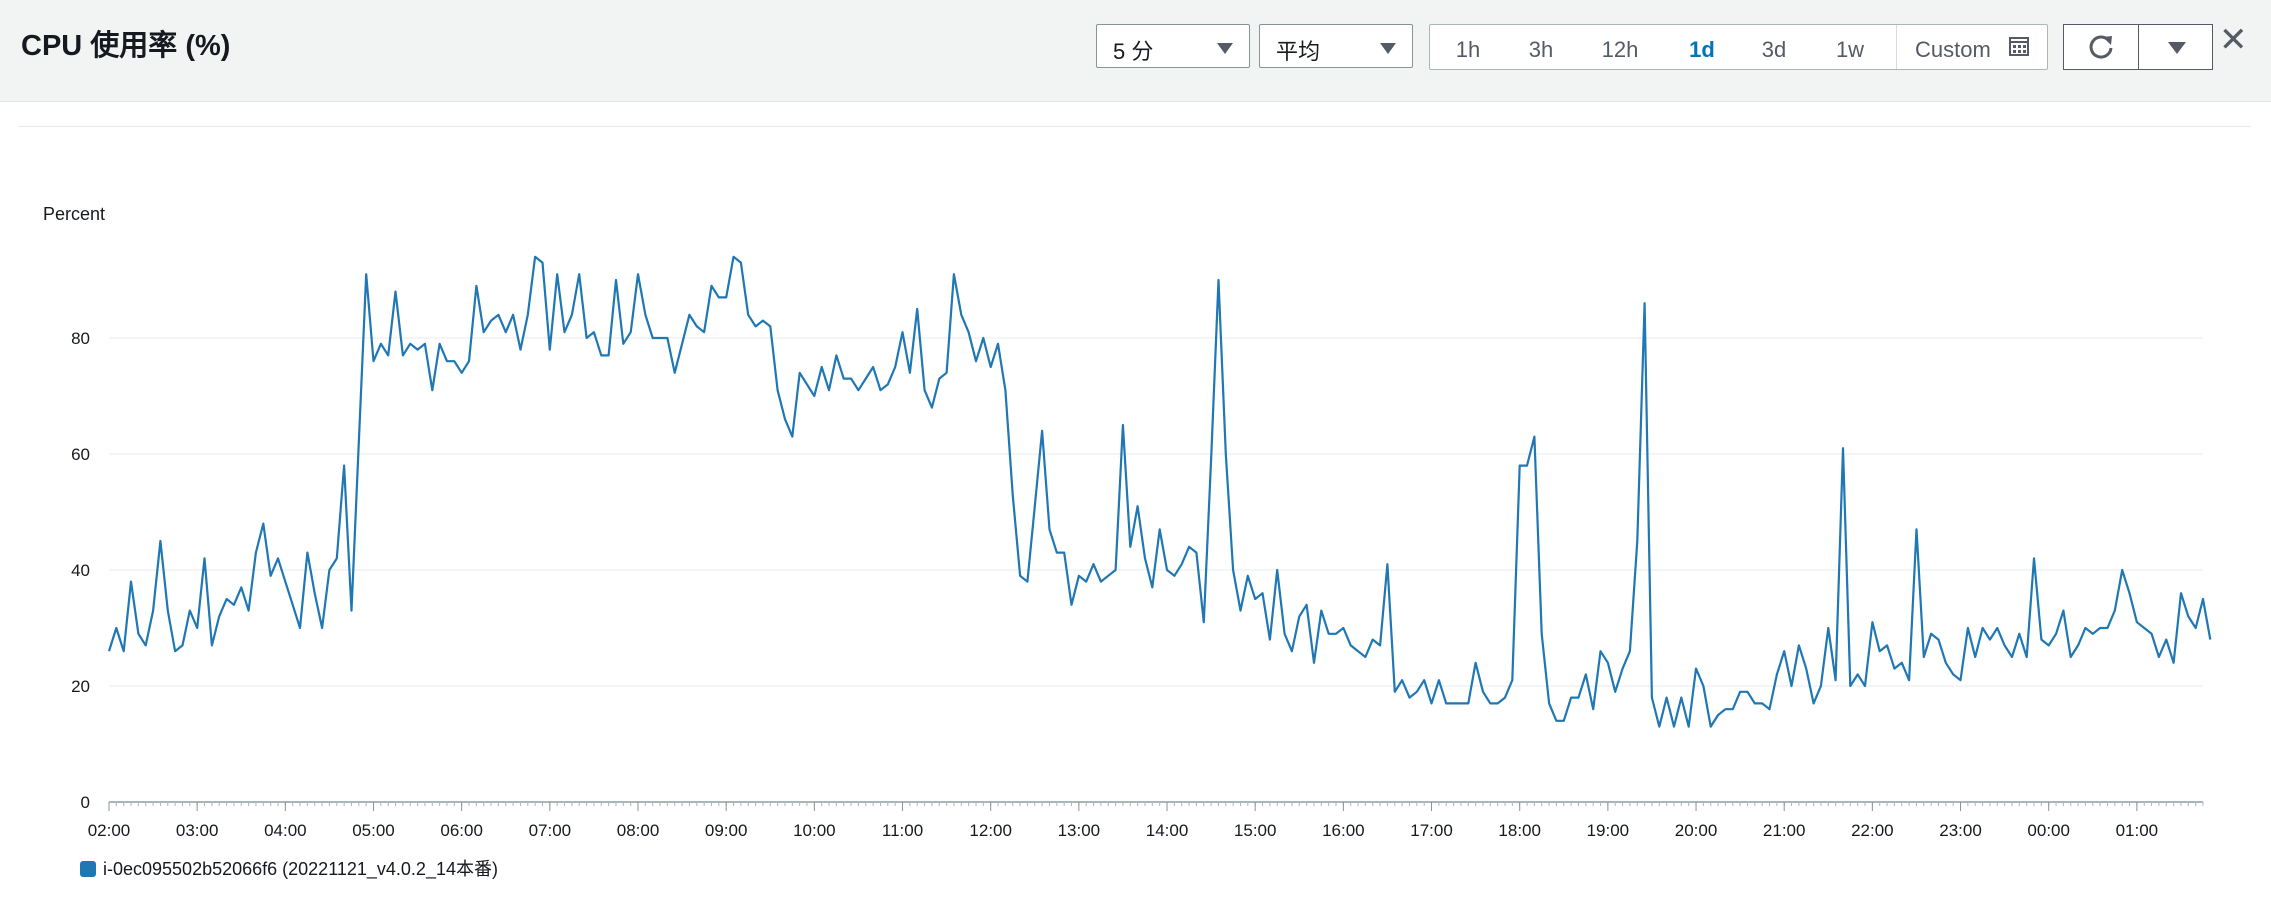  I want to click on legend-swatch, so click(88, 869).